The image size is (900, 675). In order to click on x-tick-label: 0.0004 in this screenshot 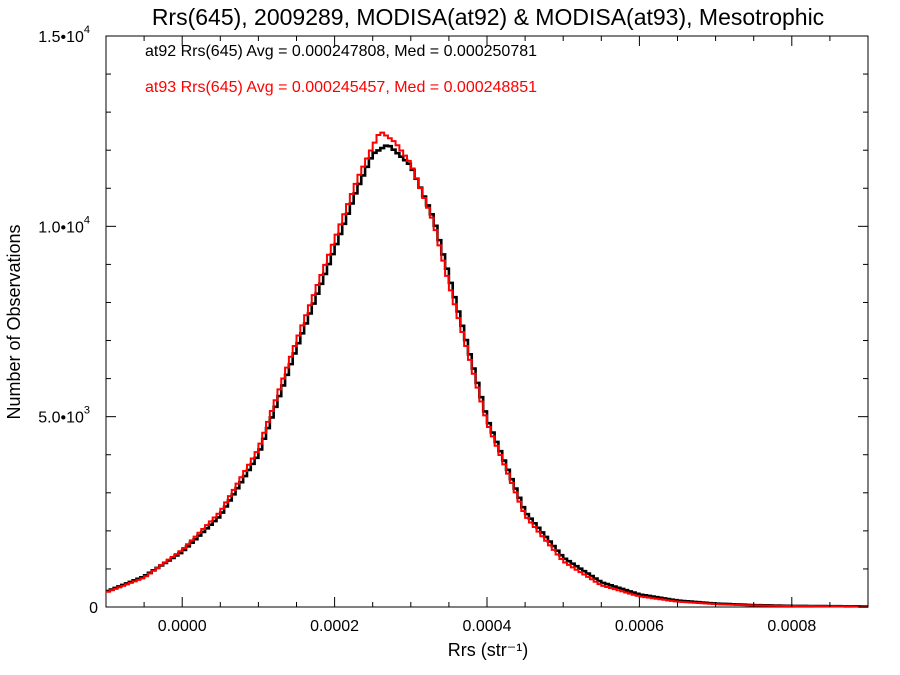, I will do `click(487, 626)`.